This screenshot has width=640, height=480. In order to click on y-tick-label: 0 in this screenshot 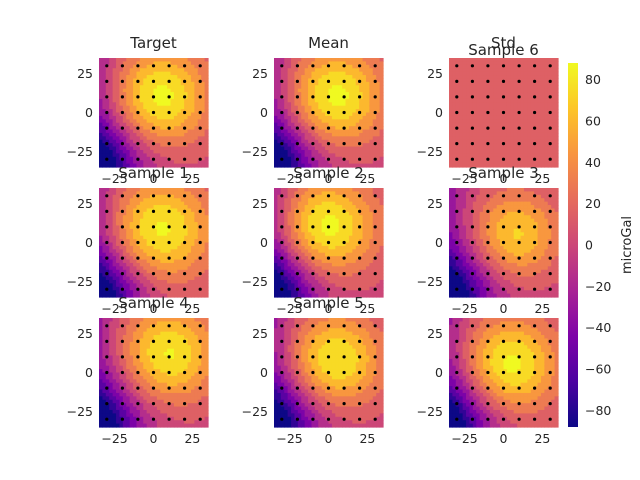, I will do `click(264, 112)`.